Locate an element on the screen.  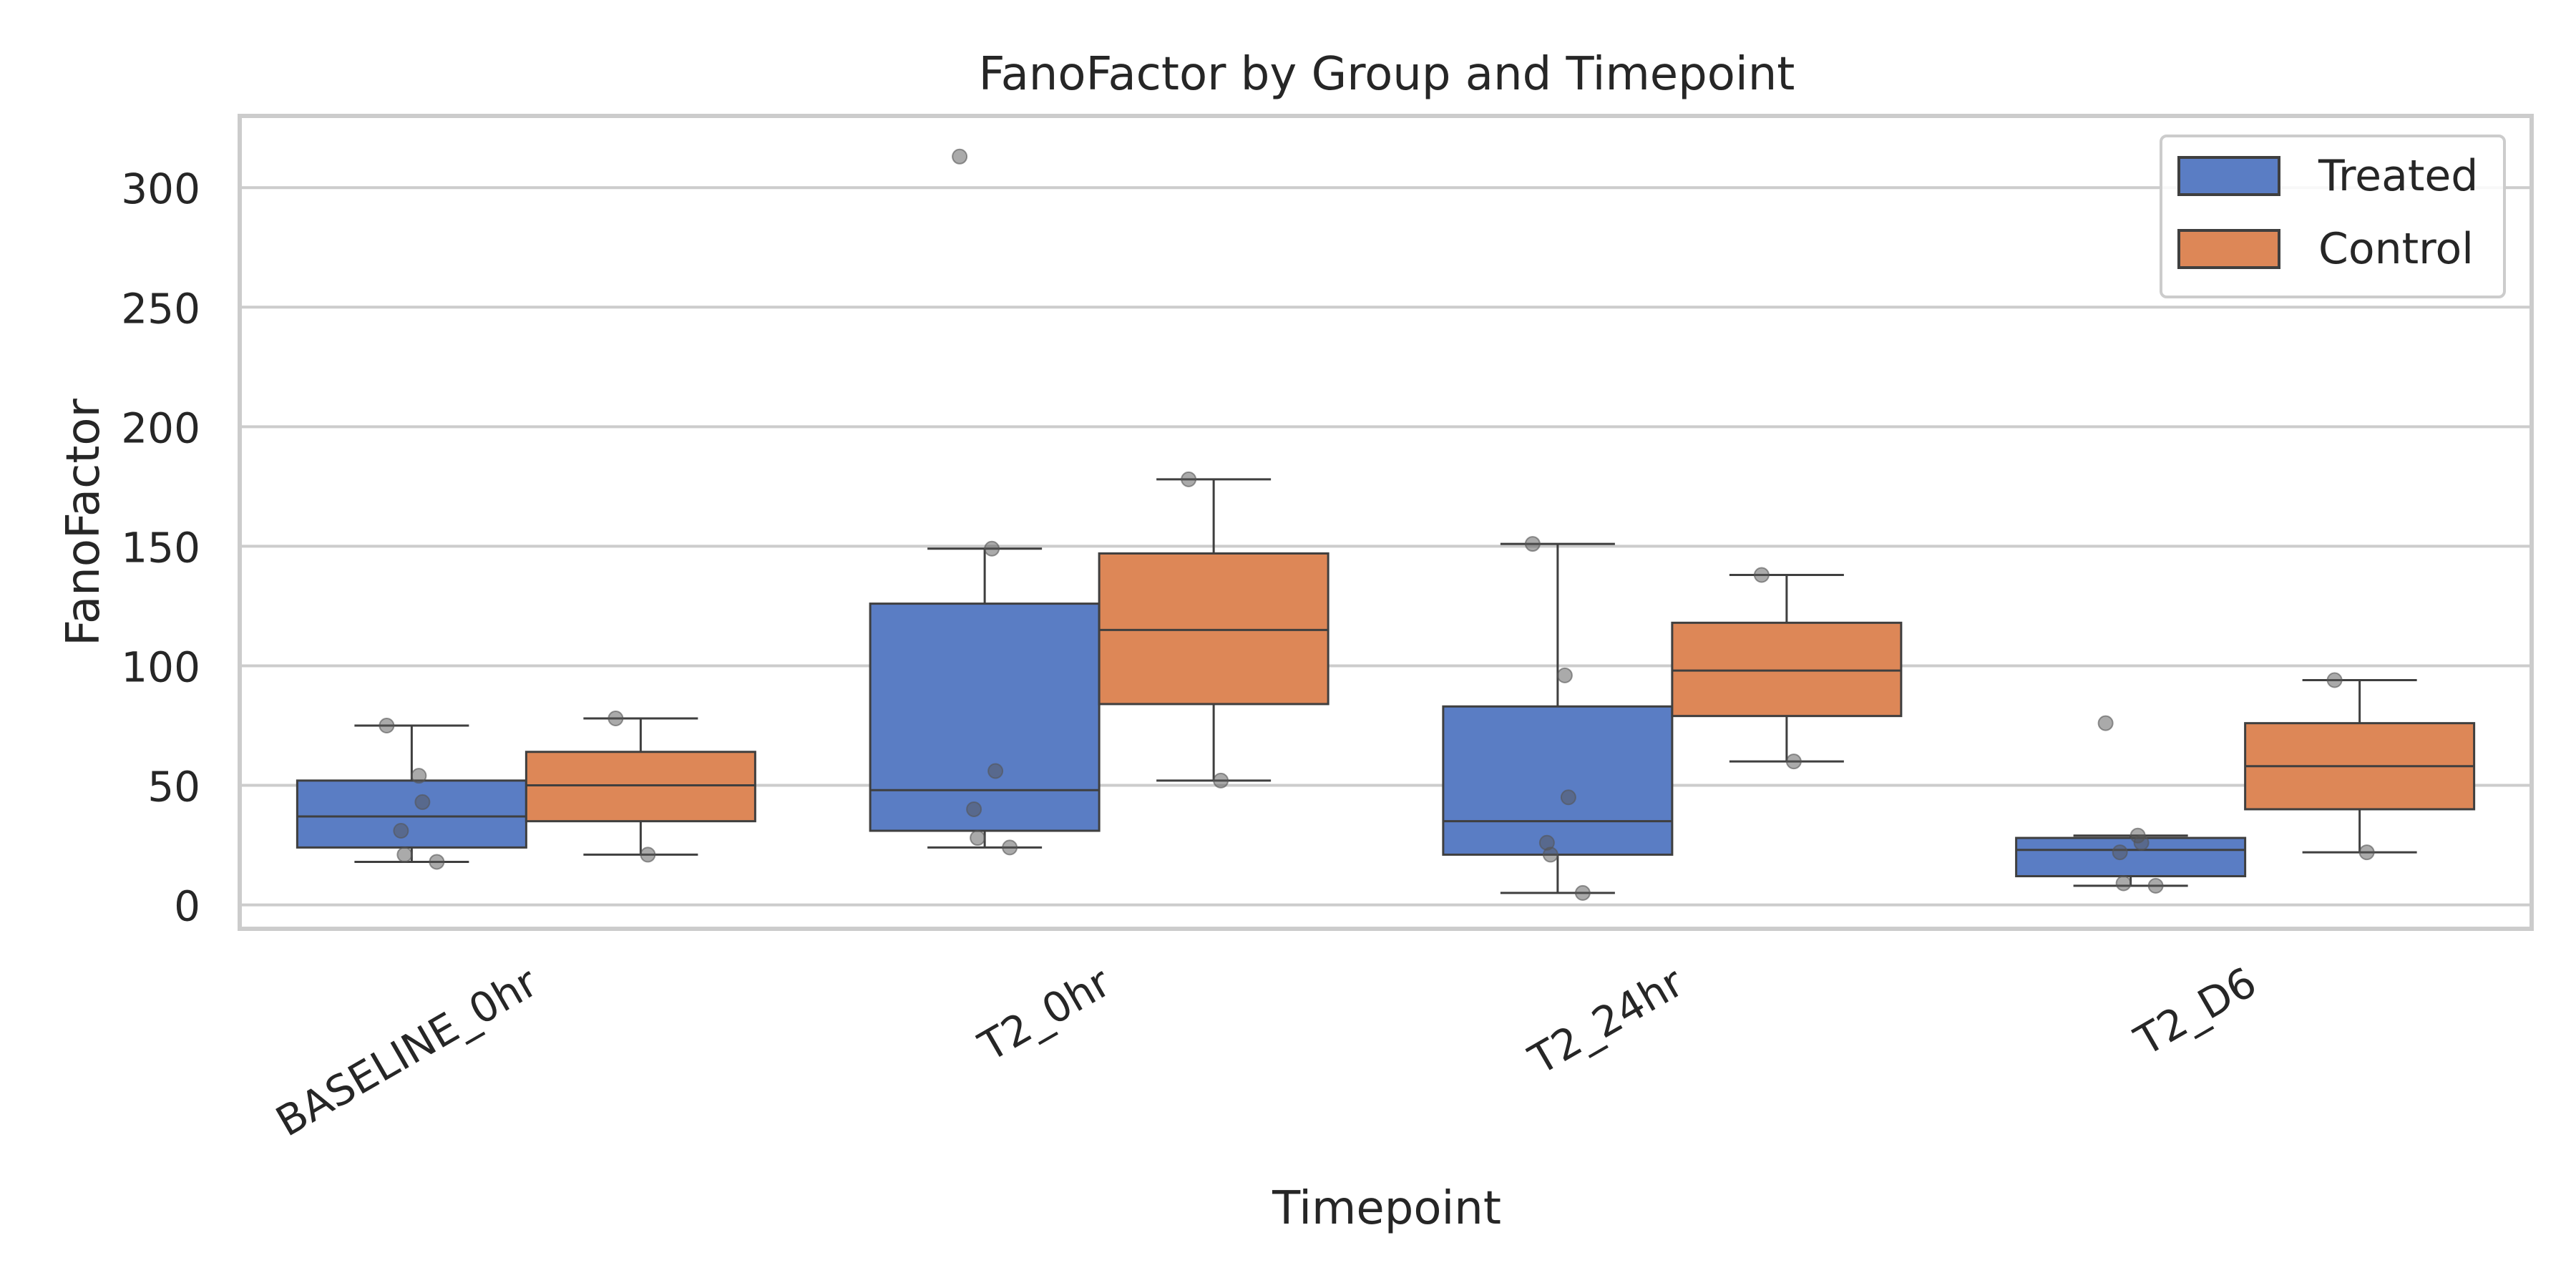
legend: Treated Control is located at coordinates (2333, 217).